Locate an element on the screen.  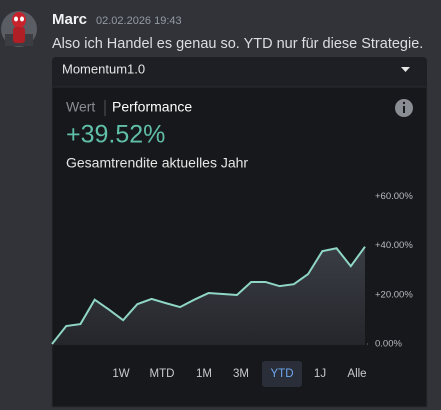
dropdown-label: Momentum1.0 is located at coordinates (103, 68).